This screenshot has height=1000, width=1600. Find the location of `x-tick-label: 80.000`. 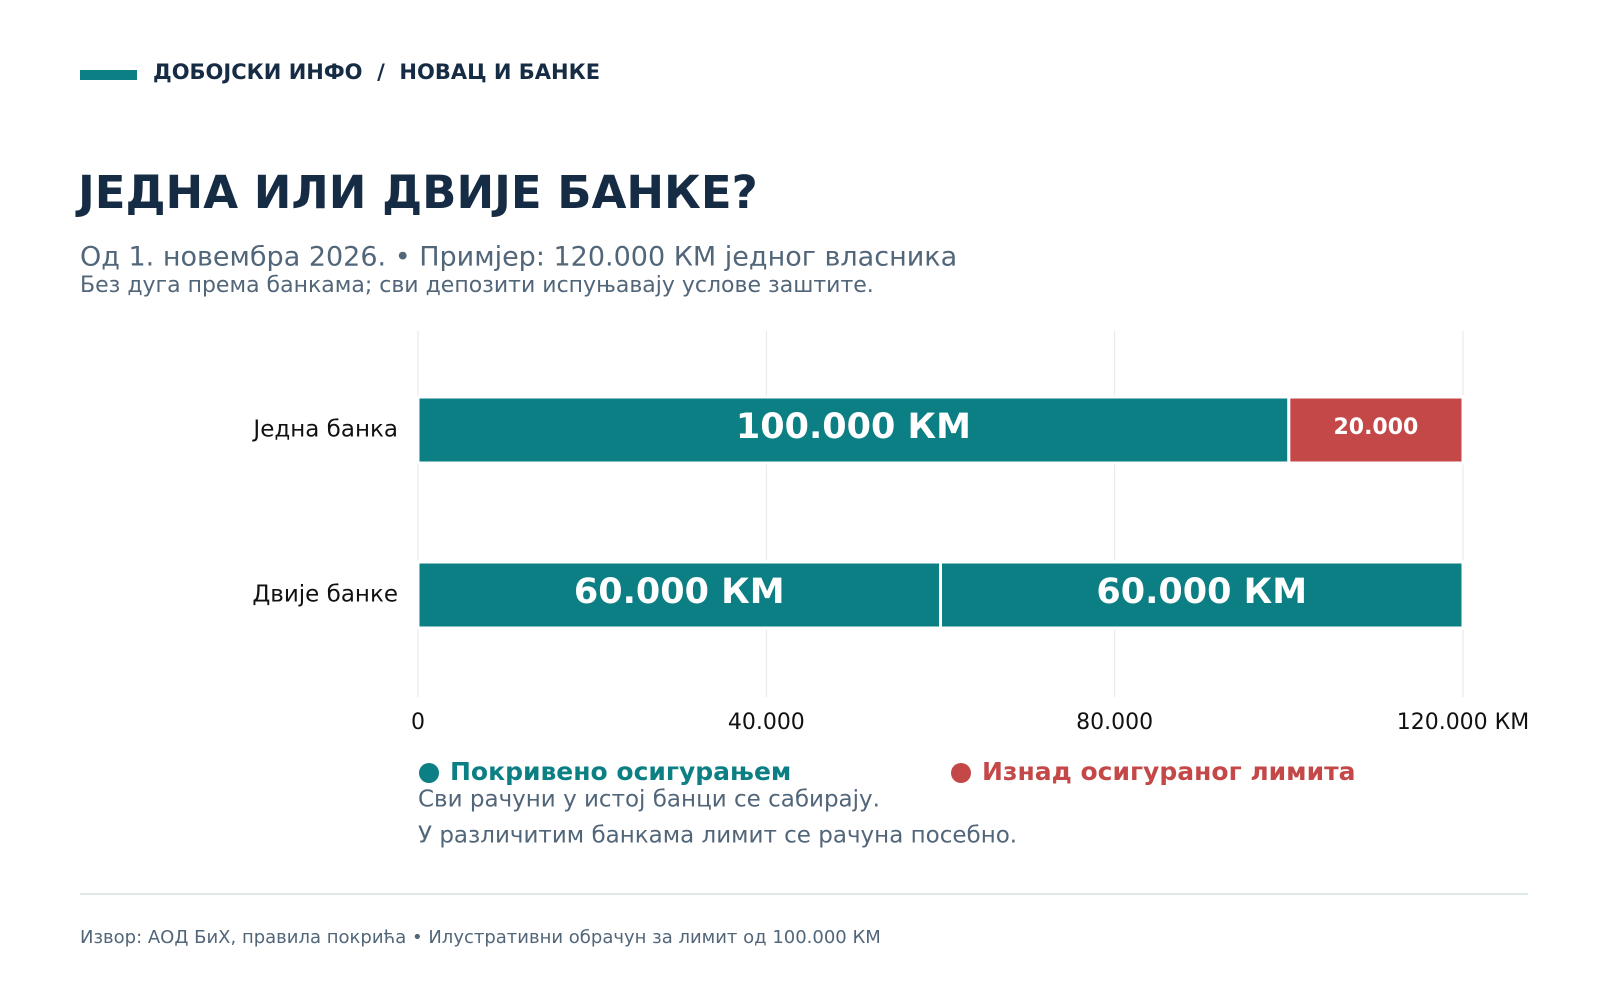

x-tick-label: 80.000 is located at coordinates (1114, 722).